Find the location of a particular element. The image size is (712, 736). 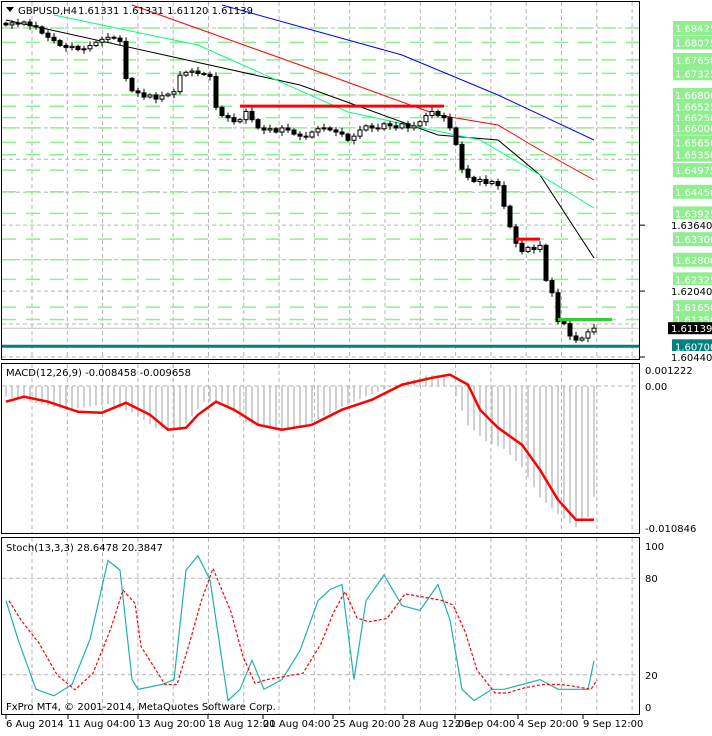

bid-label-bg is located at coordinates (690, 328).